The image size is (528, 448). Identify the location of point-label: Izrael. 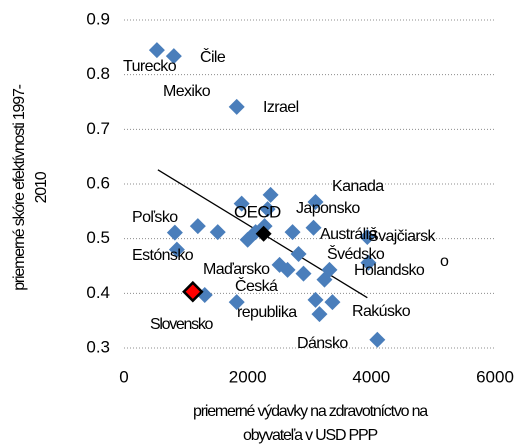
(281, 107).